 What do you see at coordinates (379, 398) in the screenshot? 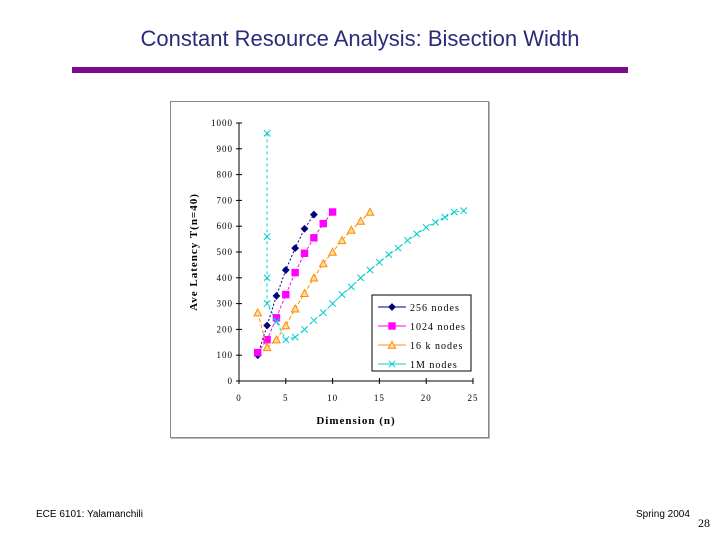
I see `x-tick-label: 15` at bounding box center [379, 398].